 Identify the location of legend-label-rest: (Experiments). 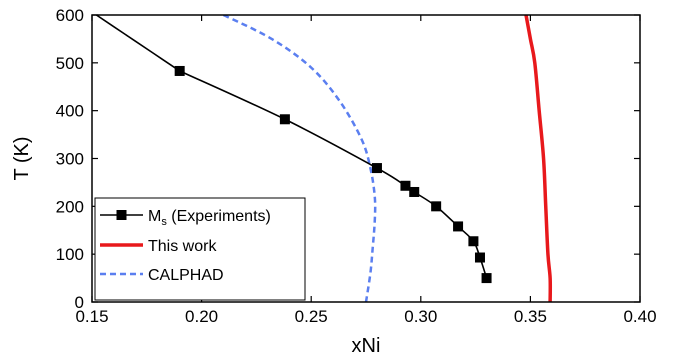
(219, 216).